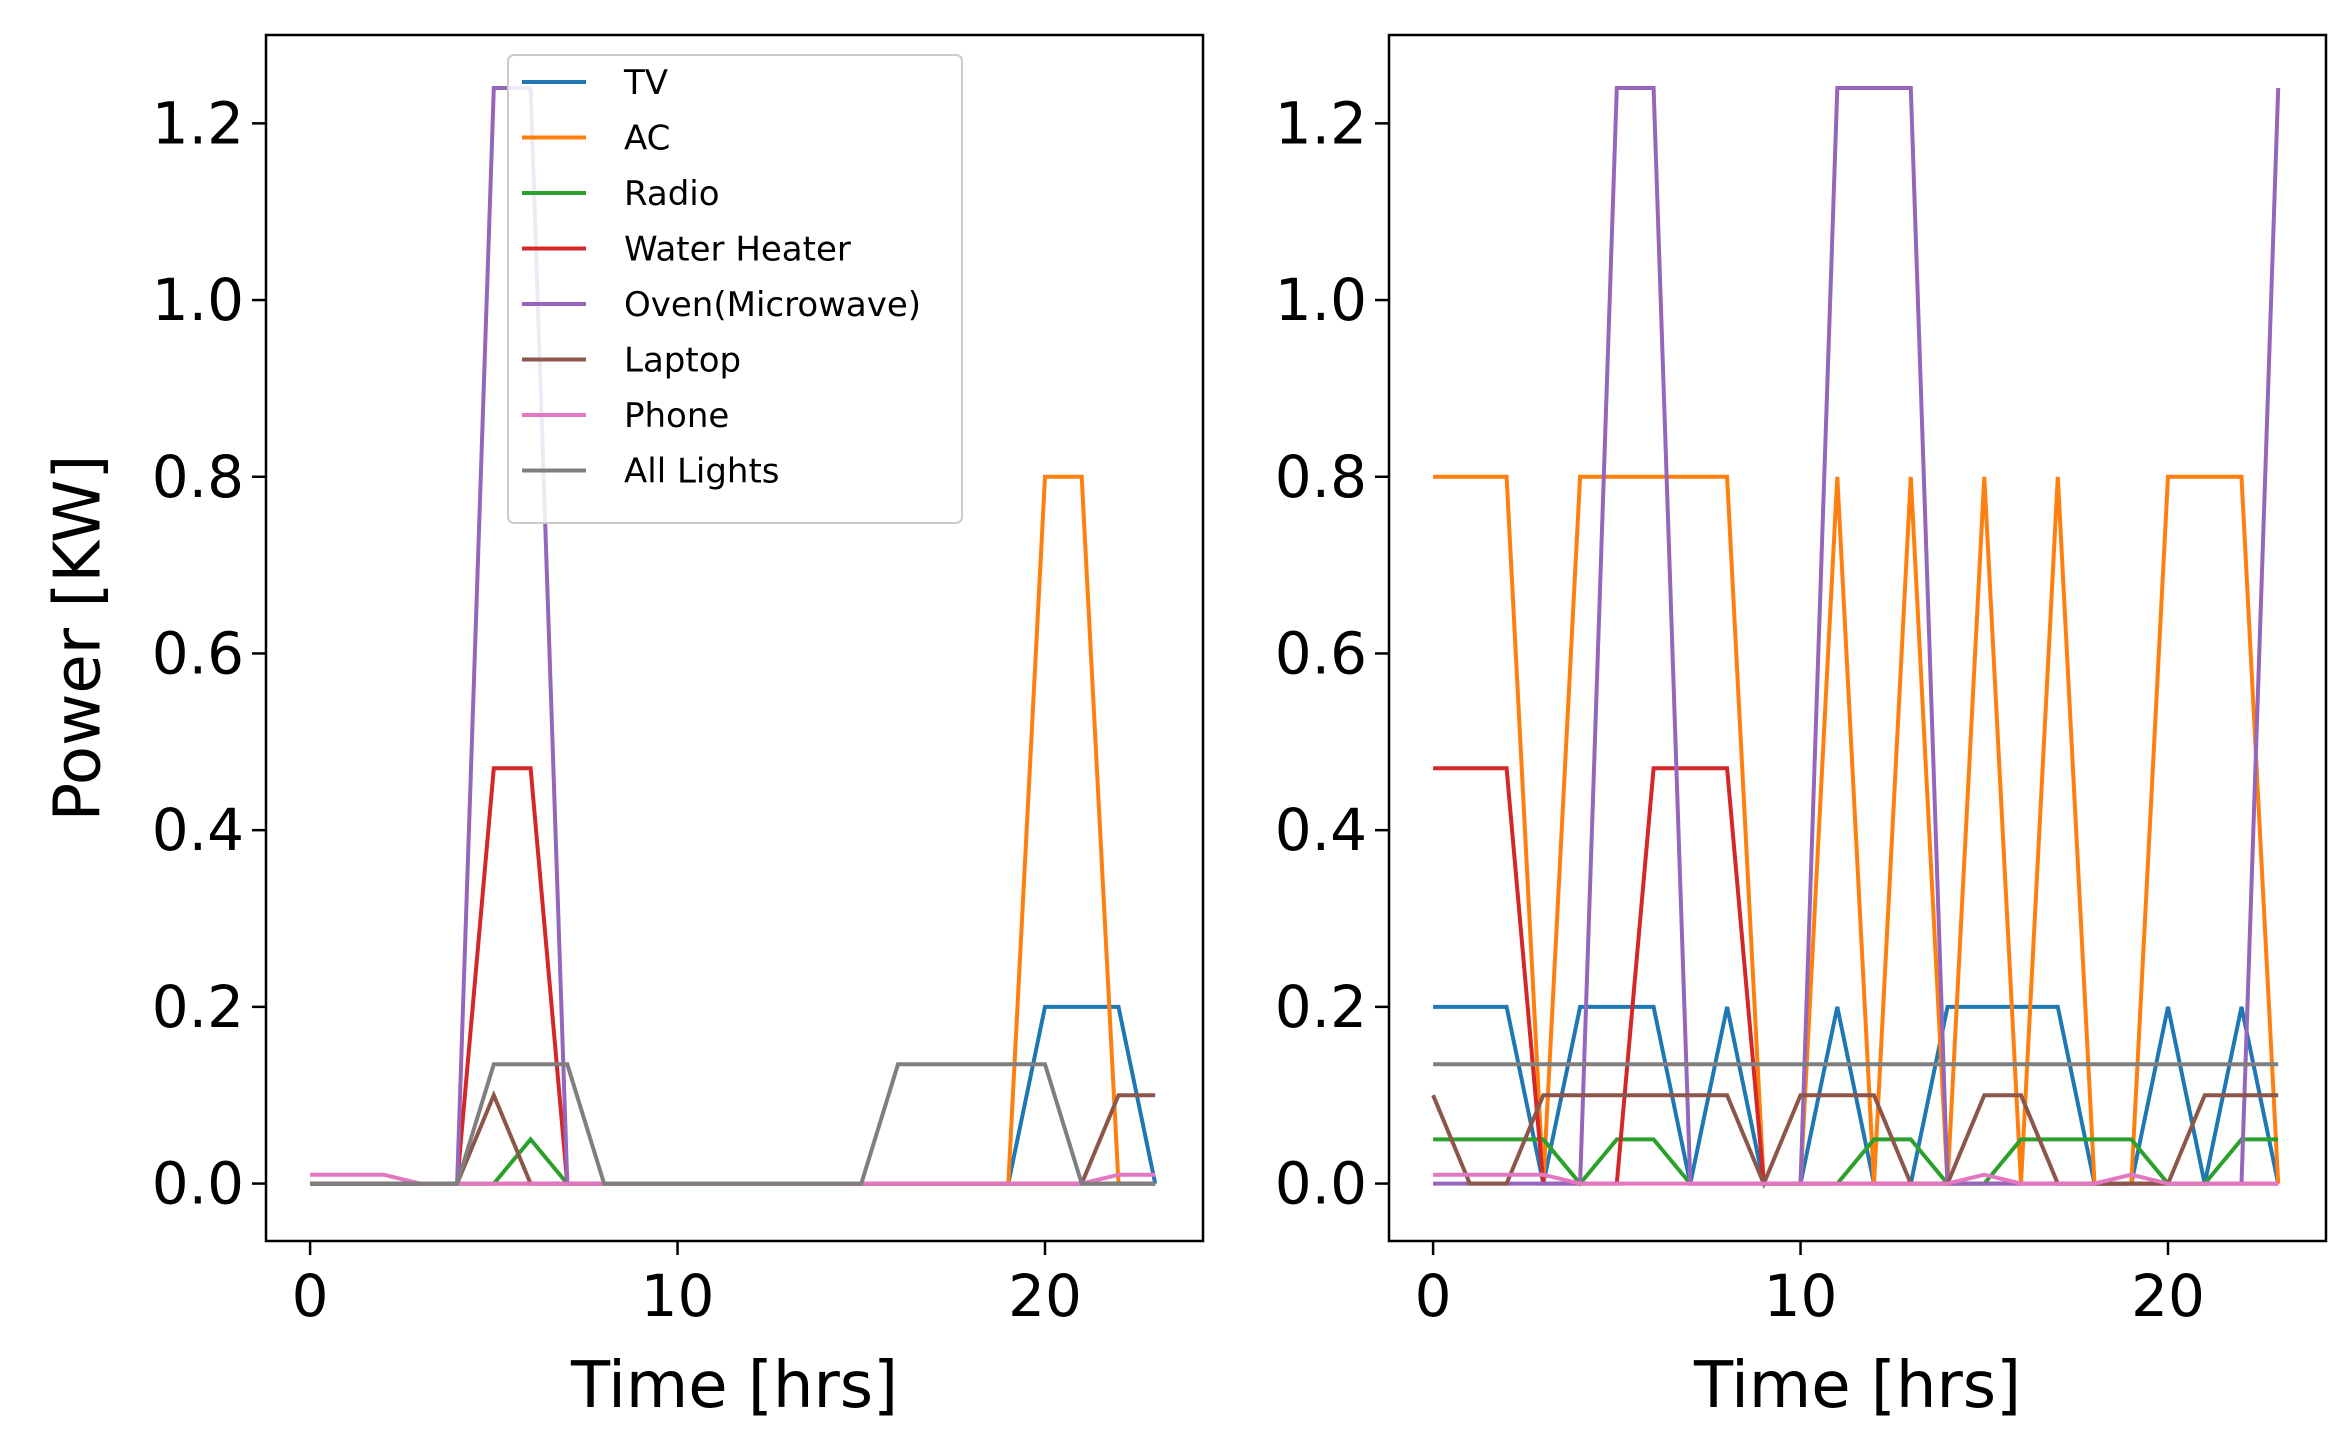 The width and height of the screenshot is (2348, 1449). What do you see at coordinates (198, 300) in the screenshot?
I see `left-y-tick-label: 1.0` at bounding box center [198, 300].